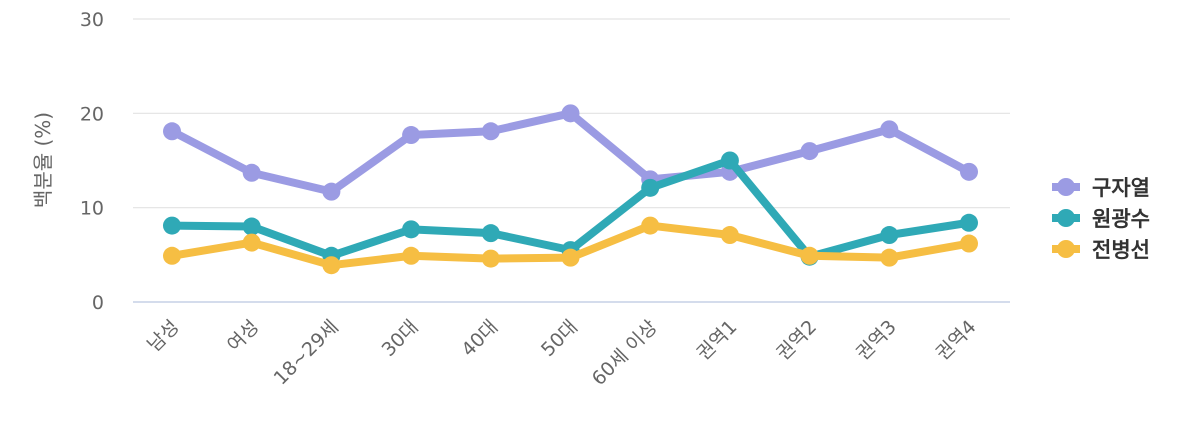 The image size is (1200, 444). What do you see at coordinates (1121, 188) in the screenshot?
I see `legend-label: 구자열` at bounding box center [1121, 188].